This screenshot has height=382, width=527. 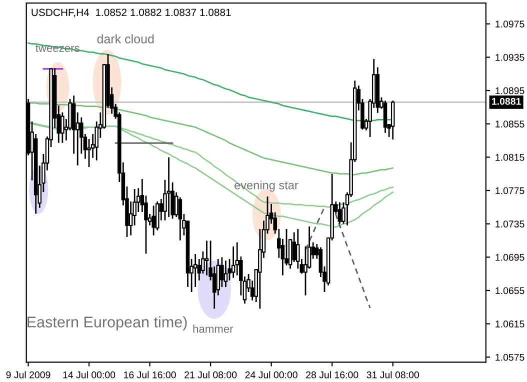 I want to click on y-tick-label: 1.0735, so click(x=510, y=224).